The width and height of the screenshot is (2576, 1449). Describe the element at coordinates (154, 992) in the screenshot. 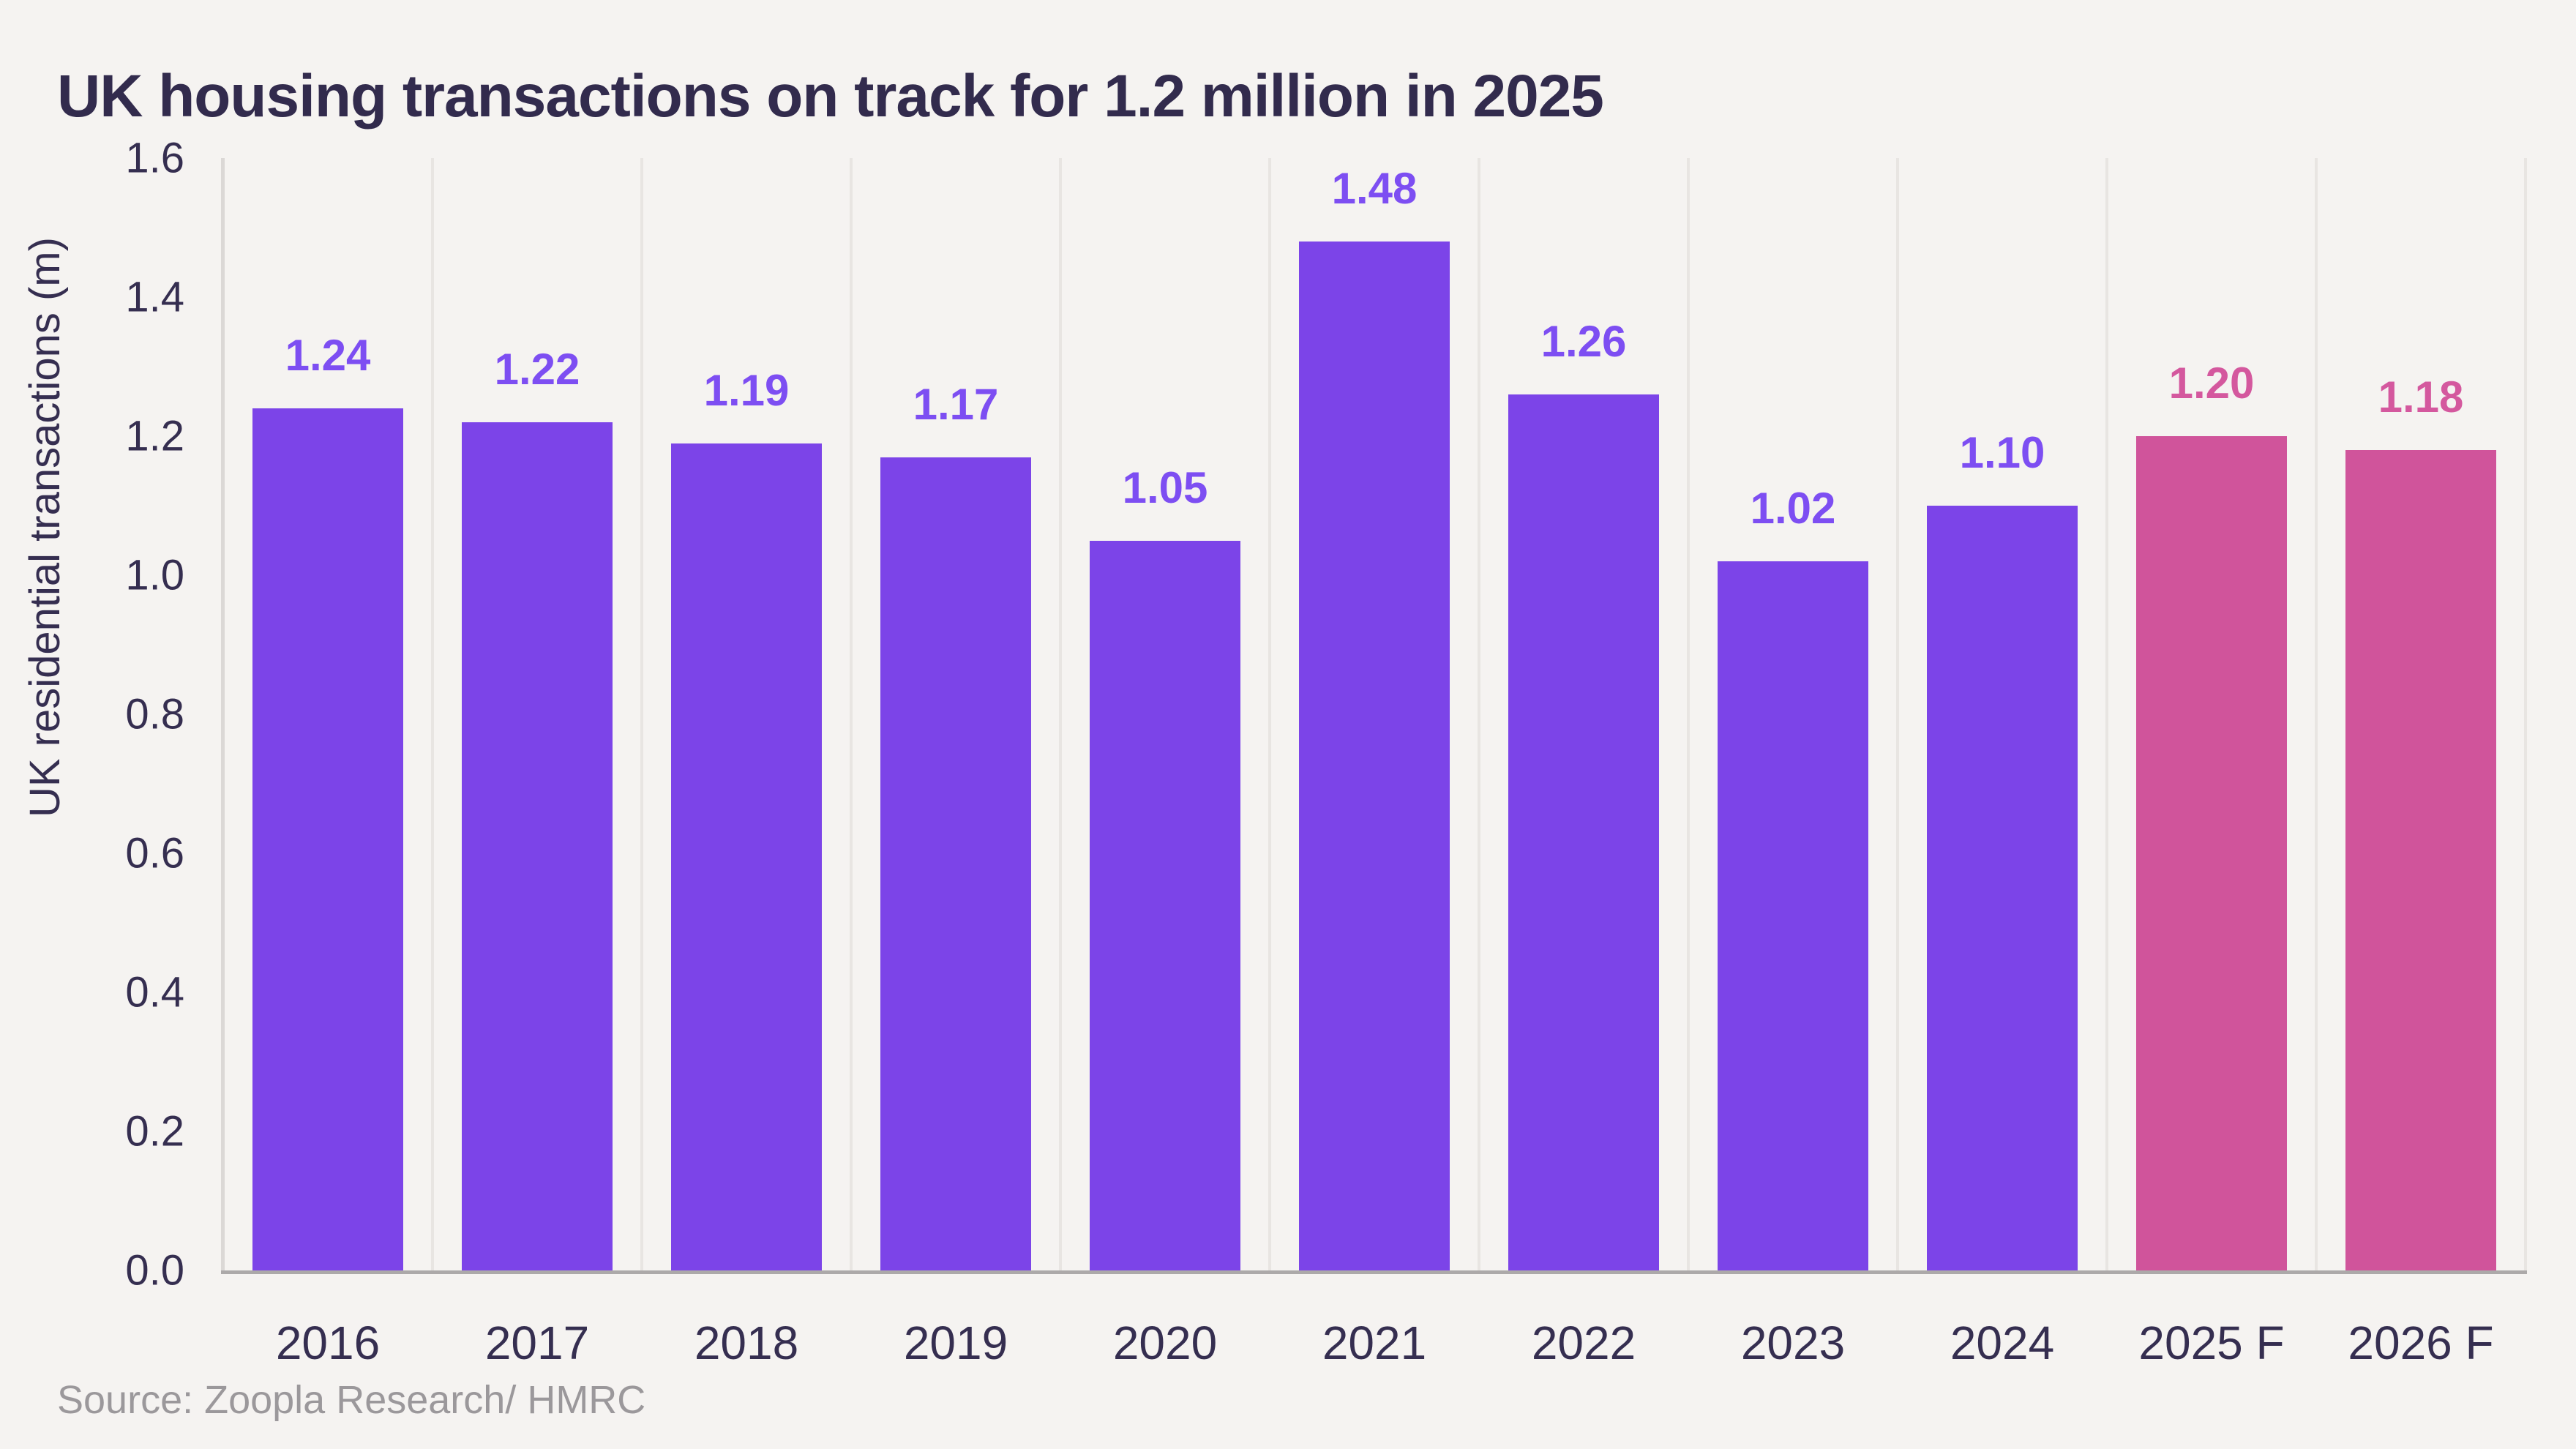

I see `y-tick-label: 0.4` at that location.